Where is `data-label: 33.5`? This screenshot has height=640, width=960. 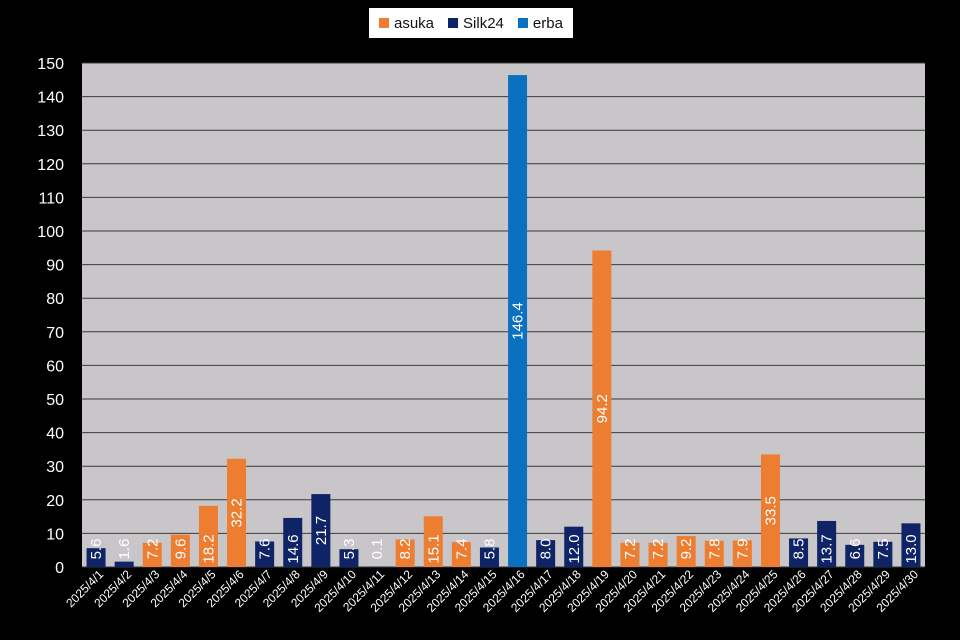 data-label: 33.5 is located at coordinates (770, 510).